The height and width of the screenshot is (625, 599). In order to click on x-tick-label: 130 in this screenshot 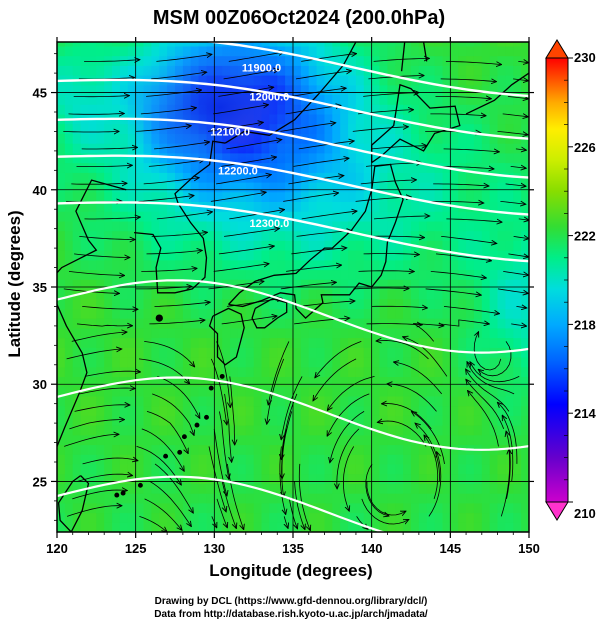, I will do `click(214, 548)`.